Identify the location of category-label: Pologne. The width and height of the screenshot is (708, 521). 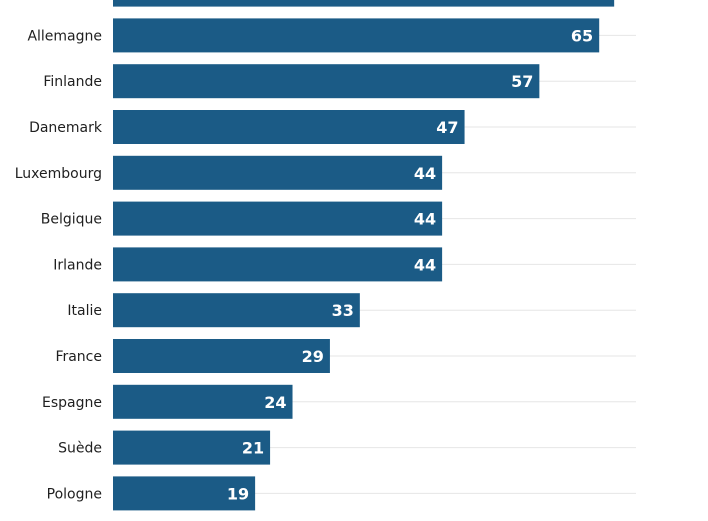
(74, 494).